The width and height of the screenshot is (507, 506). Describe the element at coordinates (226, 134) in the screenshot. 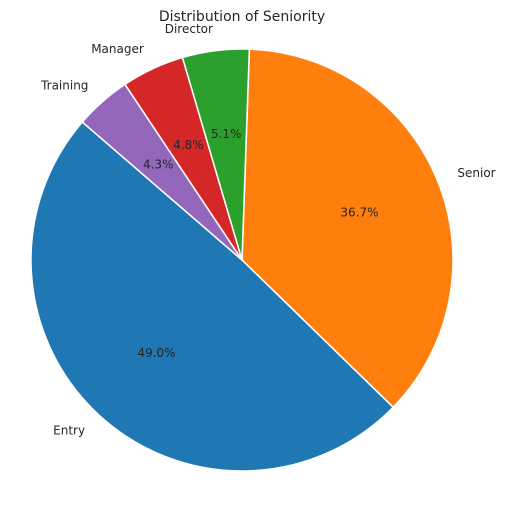

I see `slice-percent-director: 5.1%` at that location.